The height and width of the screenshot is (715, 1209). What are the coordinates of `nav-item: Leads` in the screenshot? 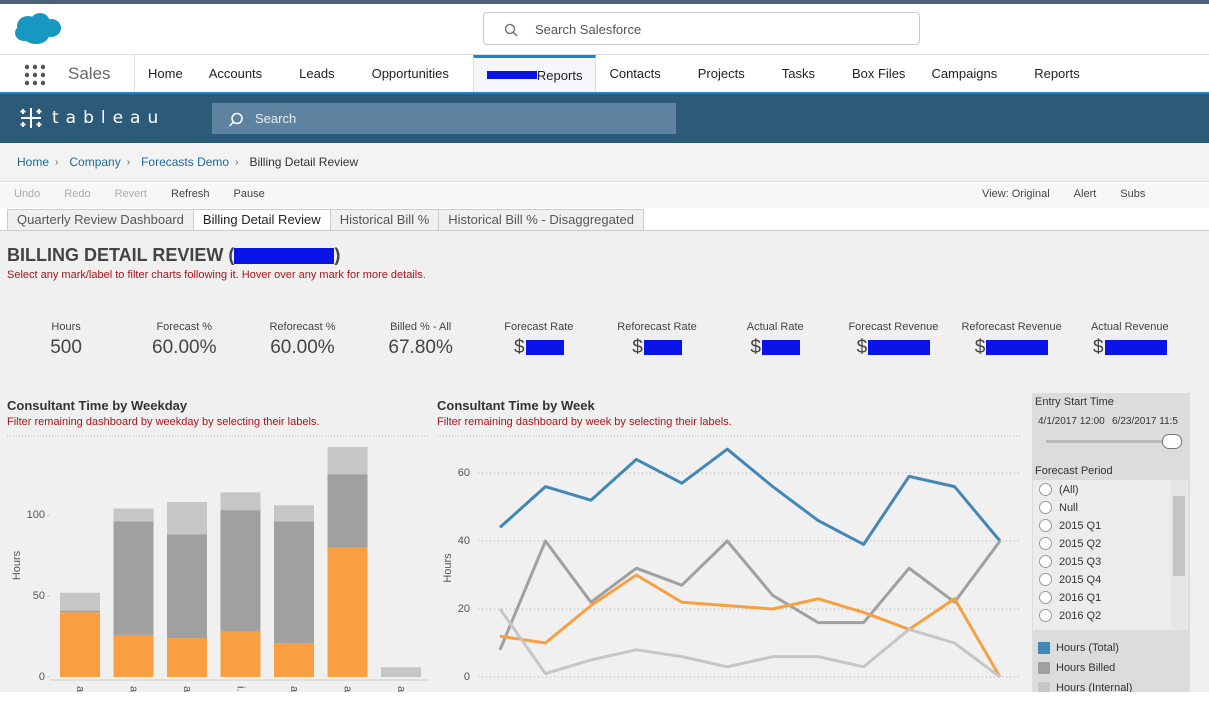 It's located at (322, 73).